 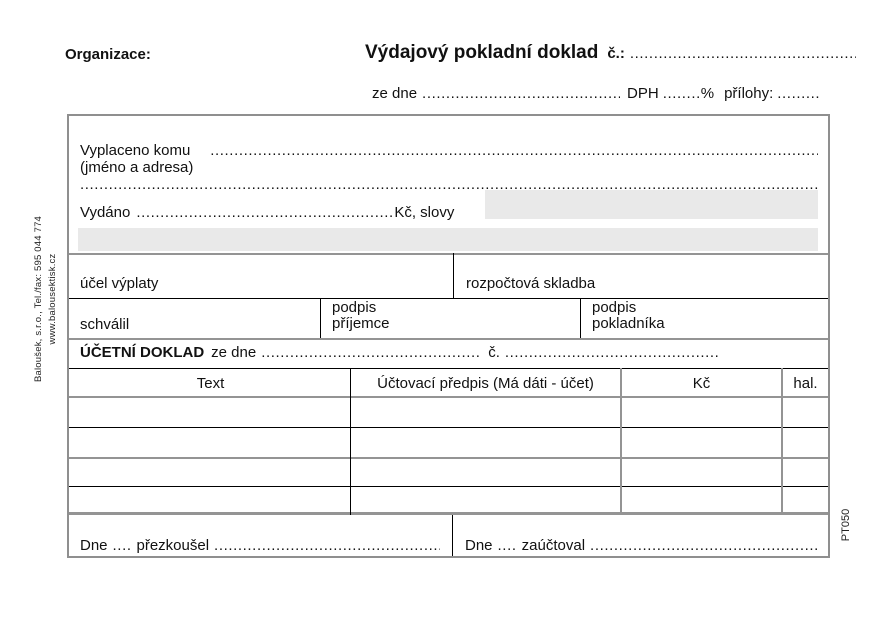 I want to click on doc-number-label: č.:, so click(x=616, y=53).